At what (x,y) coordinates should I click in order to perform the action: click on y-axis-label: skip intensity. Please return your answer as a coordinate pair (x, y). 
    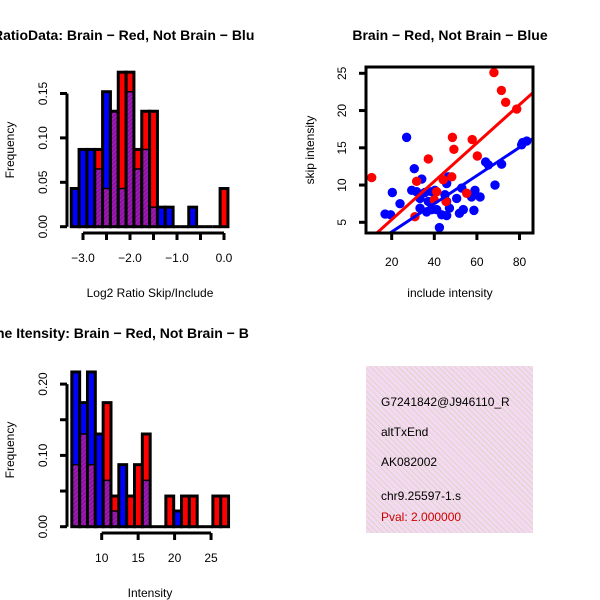
    Looking at the image, I should click on (310, 150).